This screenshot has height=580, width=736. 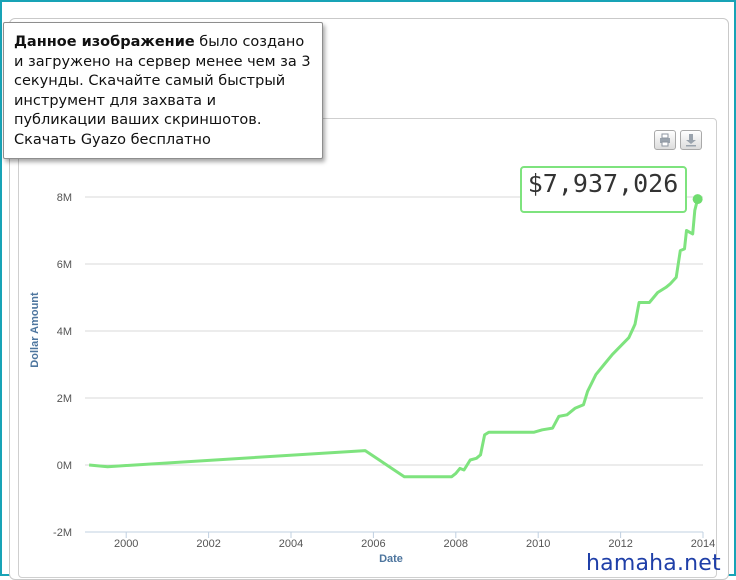 I want to click on y-tick-label: -2M, so click(x=62, y=533).